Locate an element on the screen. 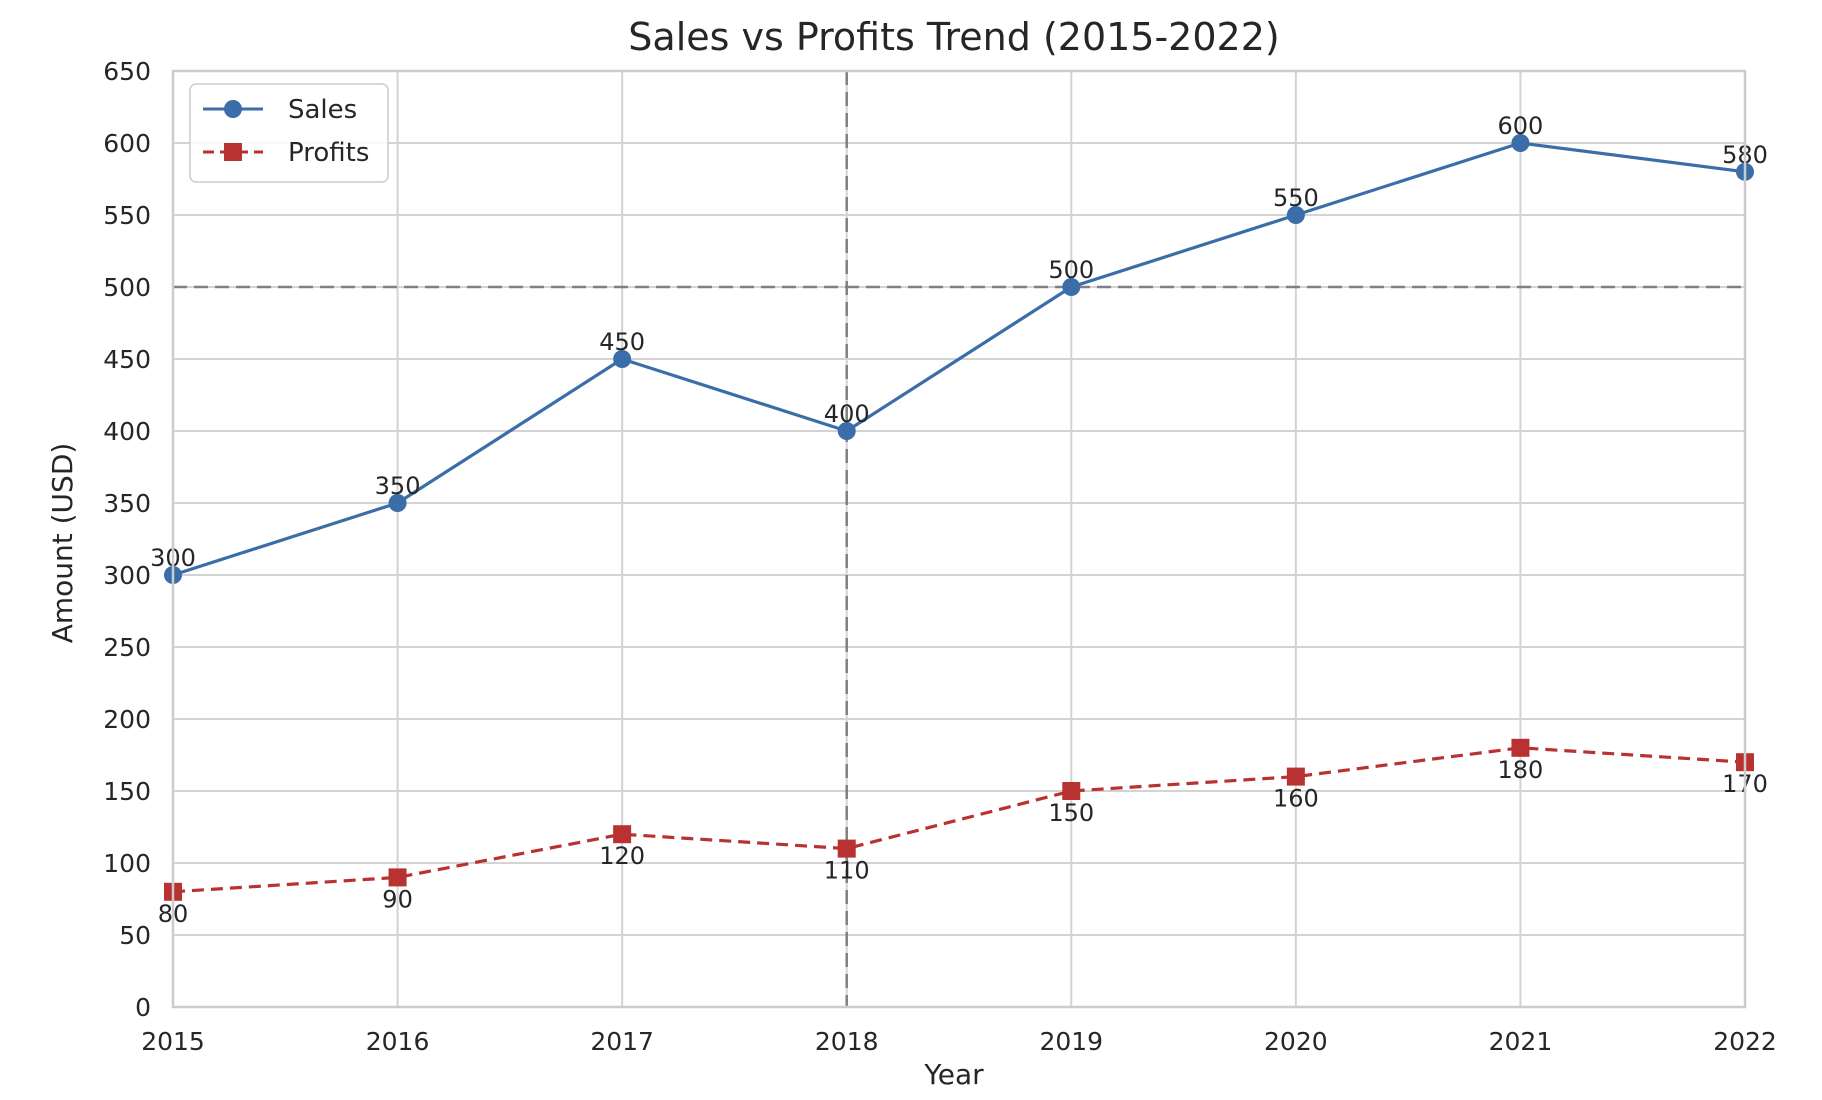  x-tick-label-2018: 2018 is located at coordinates (847, 1041).